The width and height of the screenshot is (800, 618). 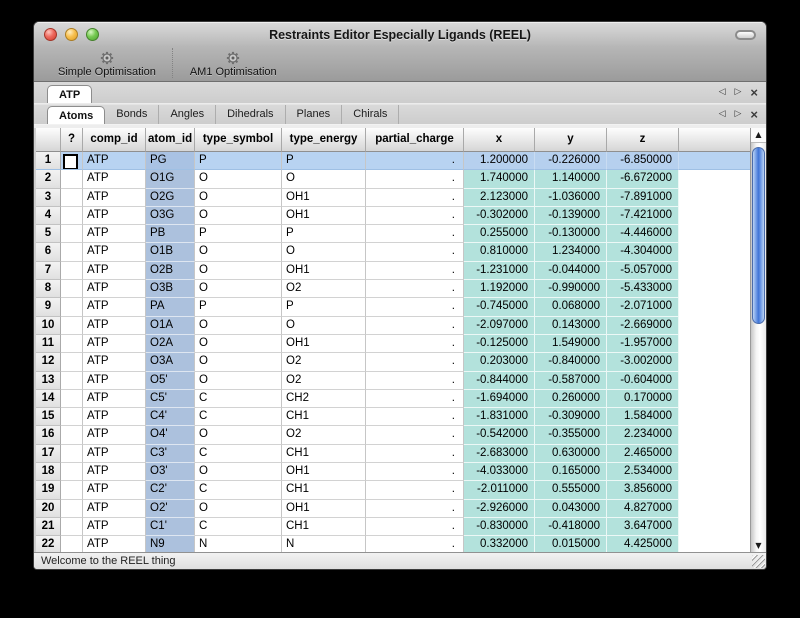 I want to click on row-number-cell: 11, so click(x=48, y=344).